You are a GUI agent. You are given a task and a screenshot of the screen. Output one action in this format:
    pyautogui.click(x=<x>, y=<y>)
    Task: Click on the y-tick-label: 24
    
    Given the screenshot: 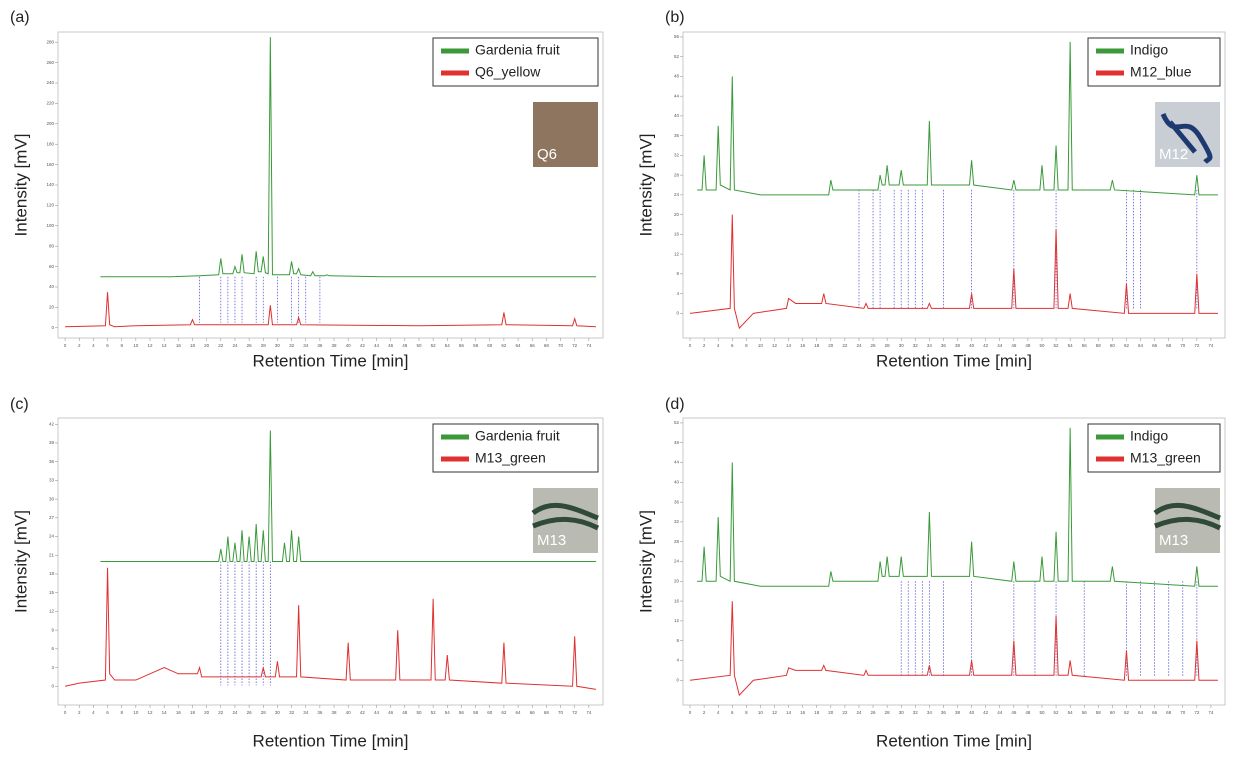 What is the action you would take?
    pyautogui.click(x=677, y=194)
    